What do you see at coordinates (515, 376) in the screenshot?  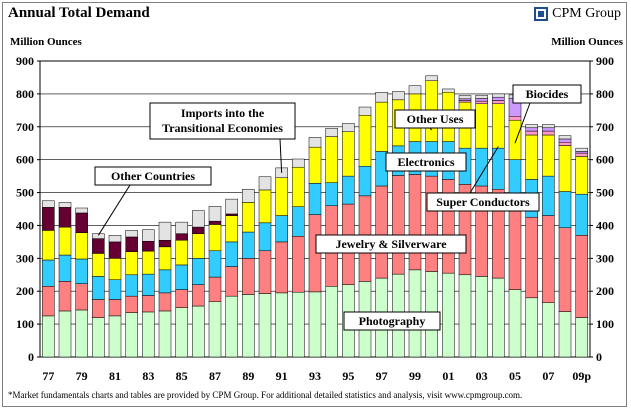 I see `x-tick-label: 05` at bounding box center [515, 376].